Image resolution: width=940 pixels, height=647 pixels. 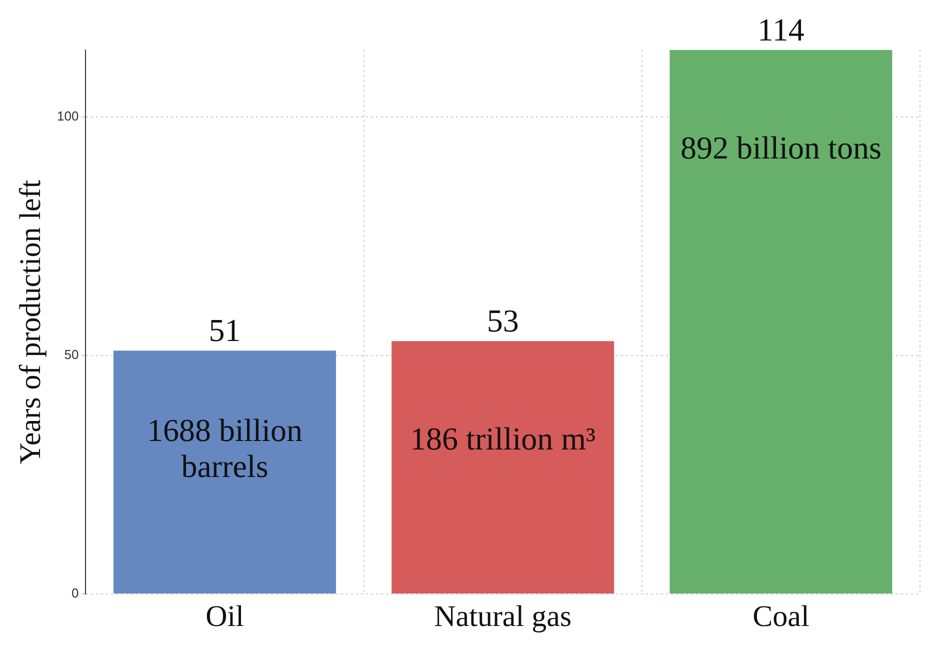 I want to click on y-tick-label: 50, so click(x=71, y=354).